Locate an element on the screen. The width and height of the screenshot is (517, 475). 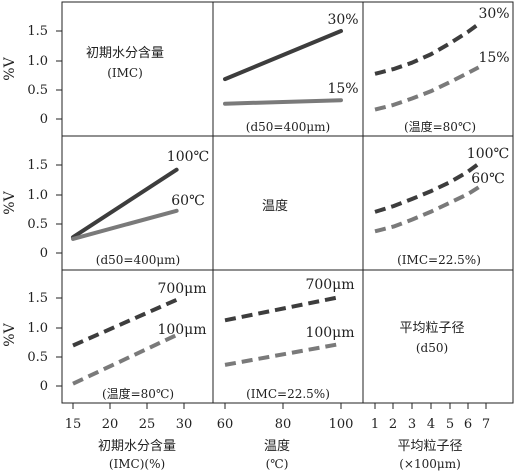
x-tick-label: 20 is located at coordinates (110, 424).